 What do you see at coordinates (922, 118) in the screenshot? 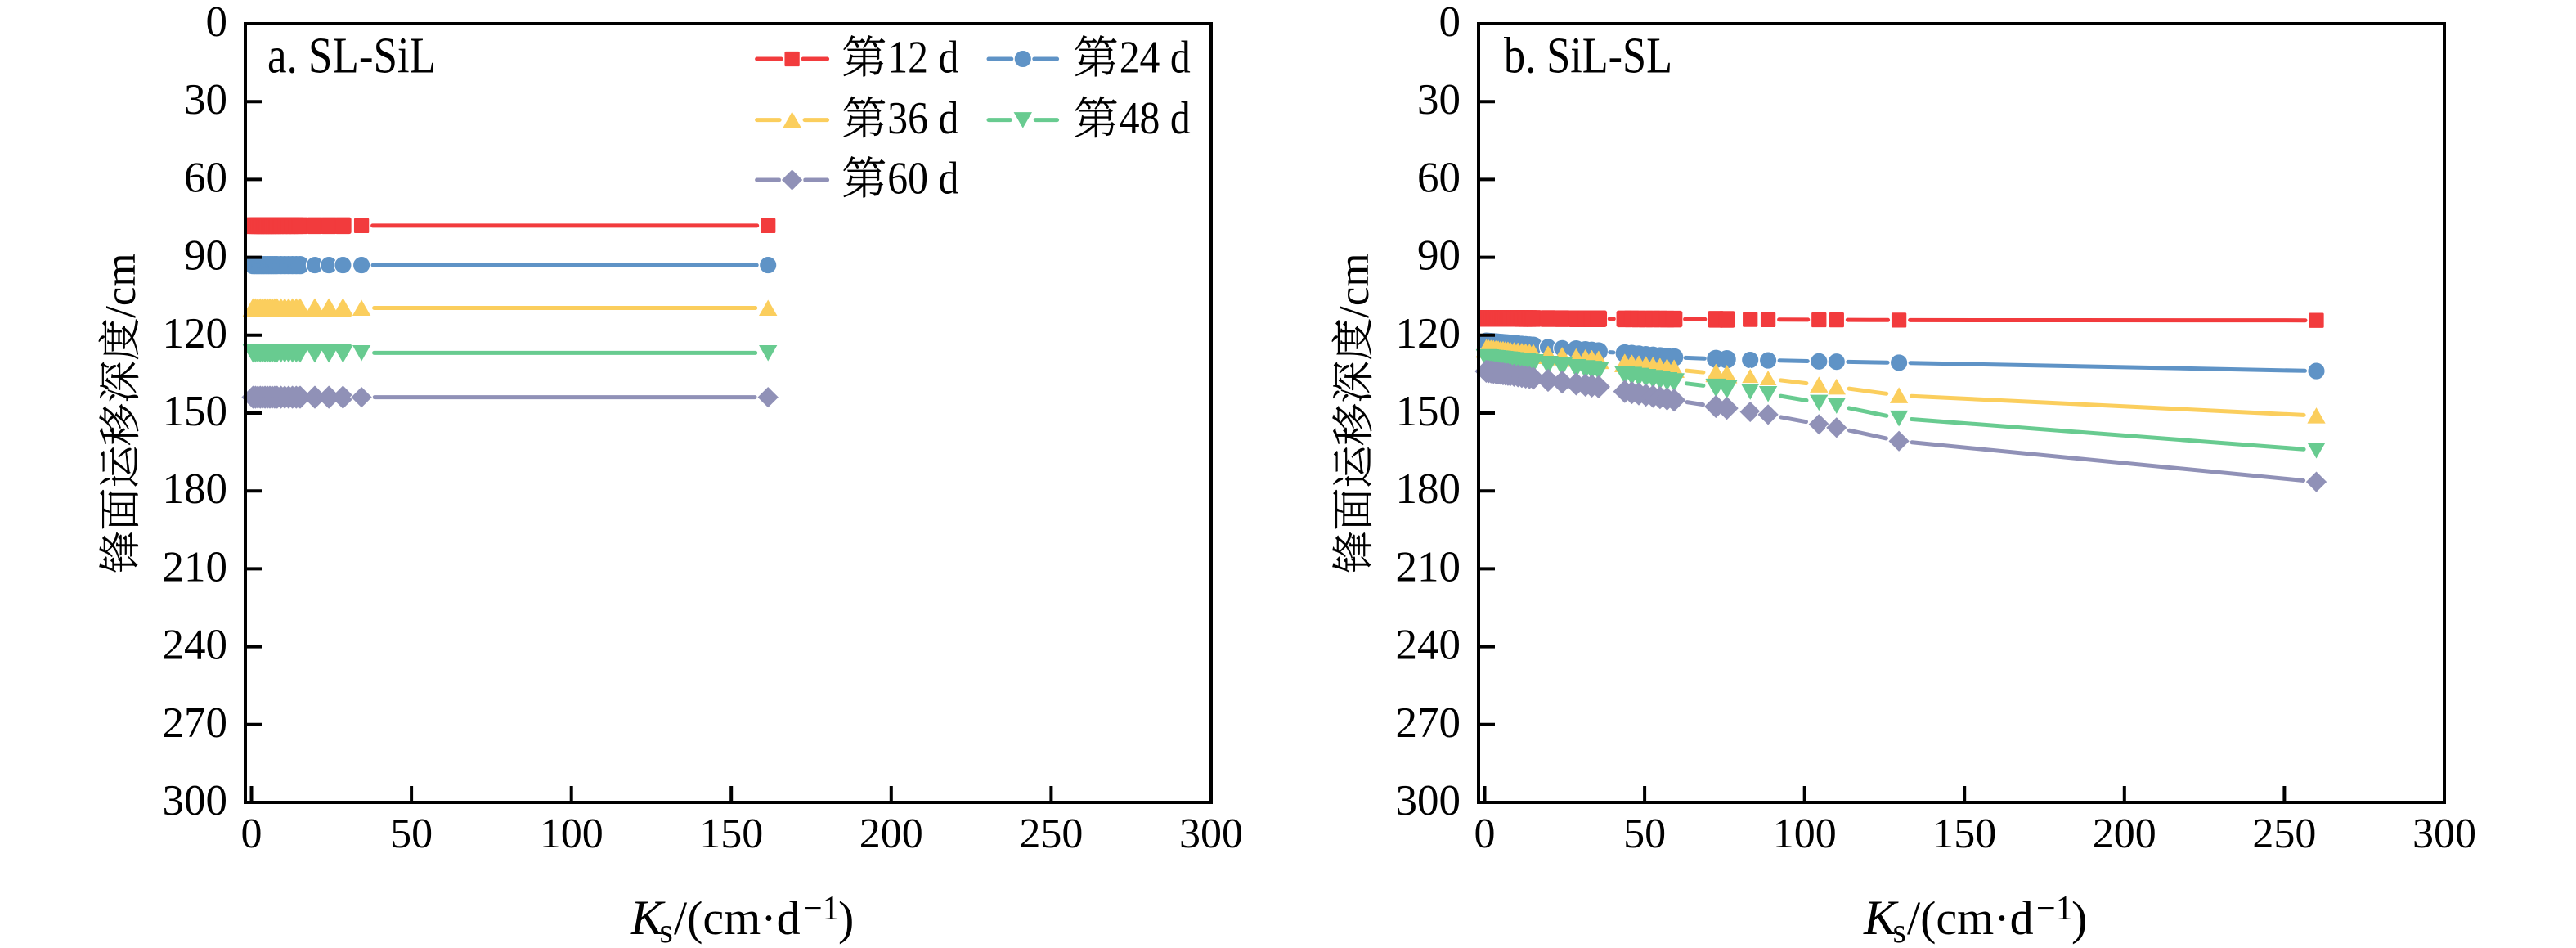
I see `svg-text: 36 d` at bounding box center [922, 118].